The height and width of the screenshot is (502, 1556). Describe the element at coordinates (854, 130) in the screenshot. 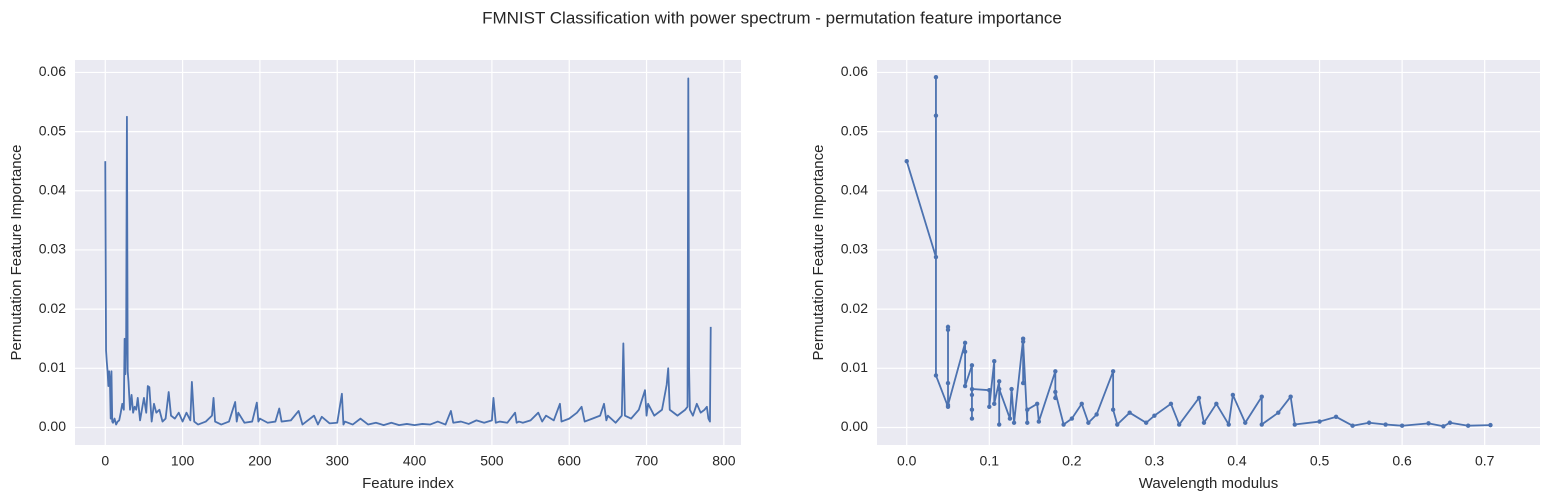

I see `y-tick-label: 0.05` at that location.